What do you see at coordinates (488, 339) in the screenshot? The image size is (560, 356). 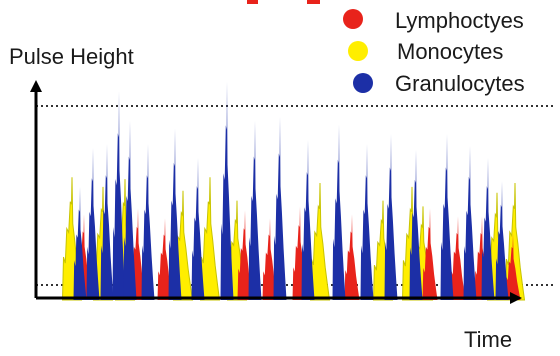 I see `x-axis-label: Time` at bounding box center [488, 339].